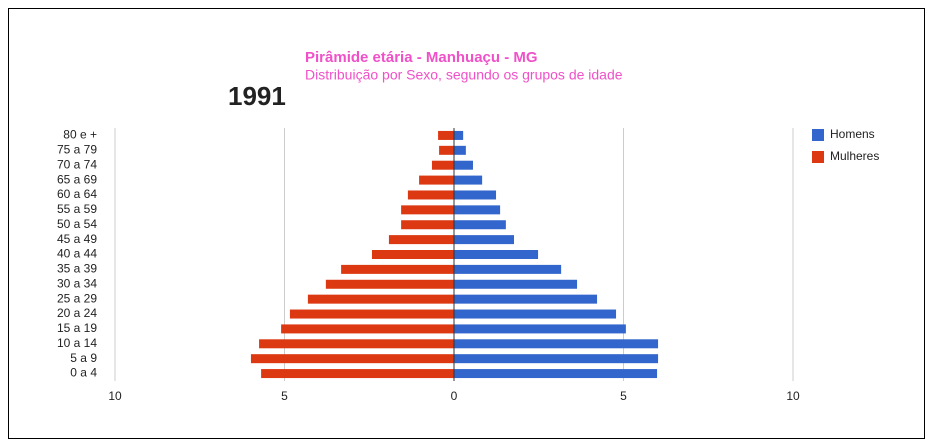 The width and height of the screenshot is (933, 448). What do you see at coordinates (77, 194) in the screenshot?
I see `y-tick-label: 60 a 64` at bounding box center [77, 194].